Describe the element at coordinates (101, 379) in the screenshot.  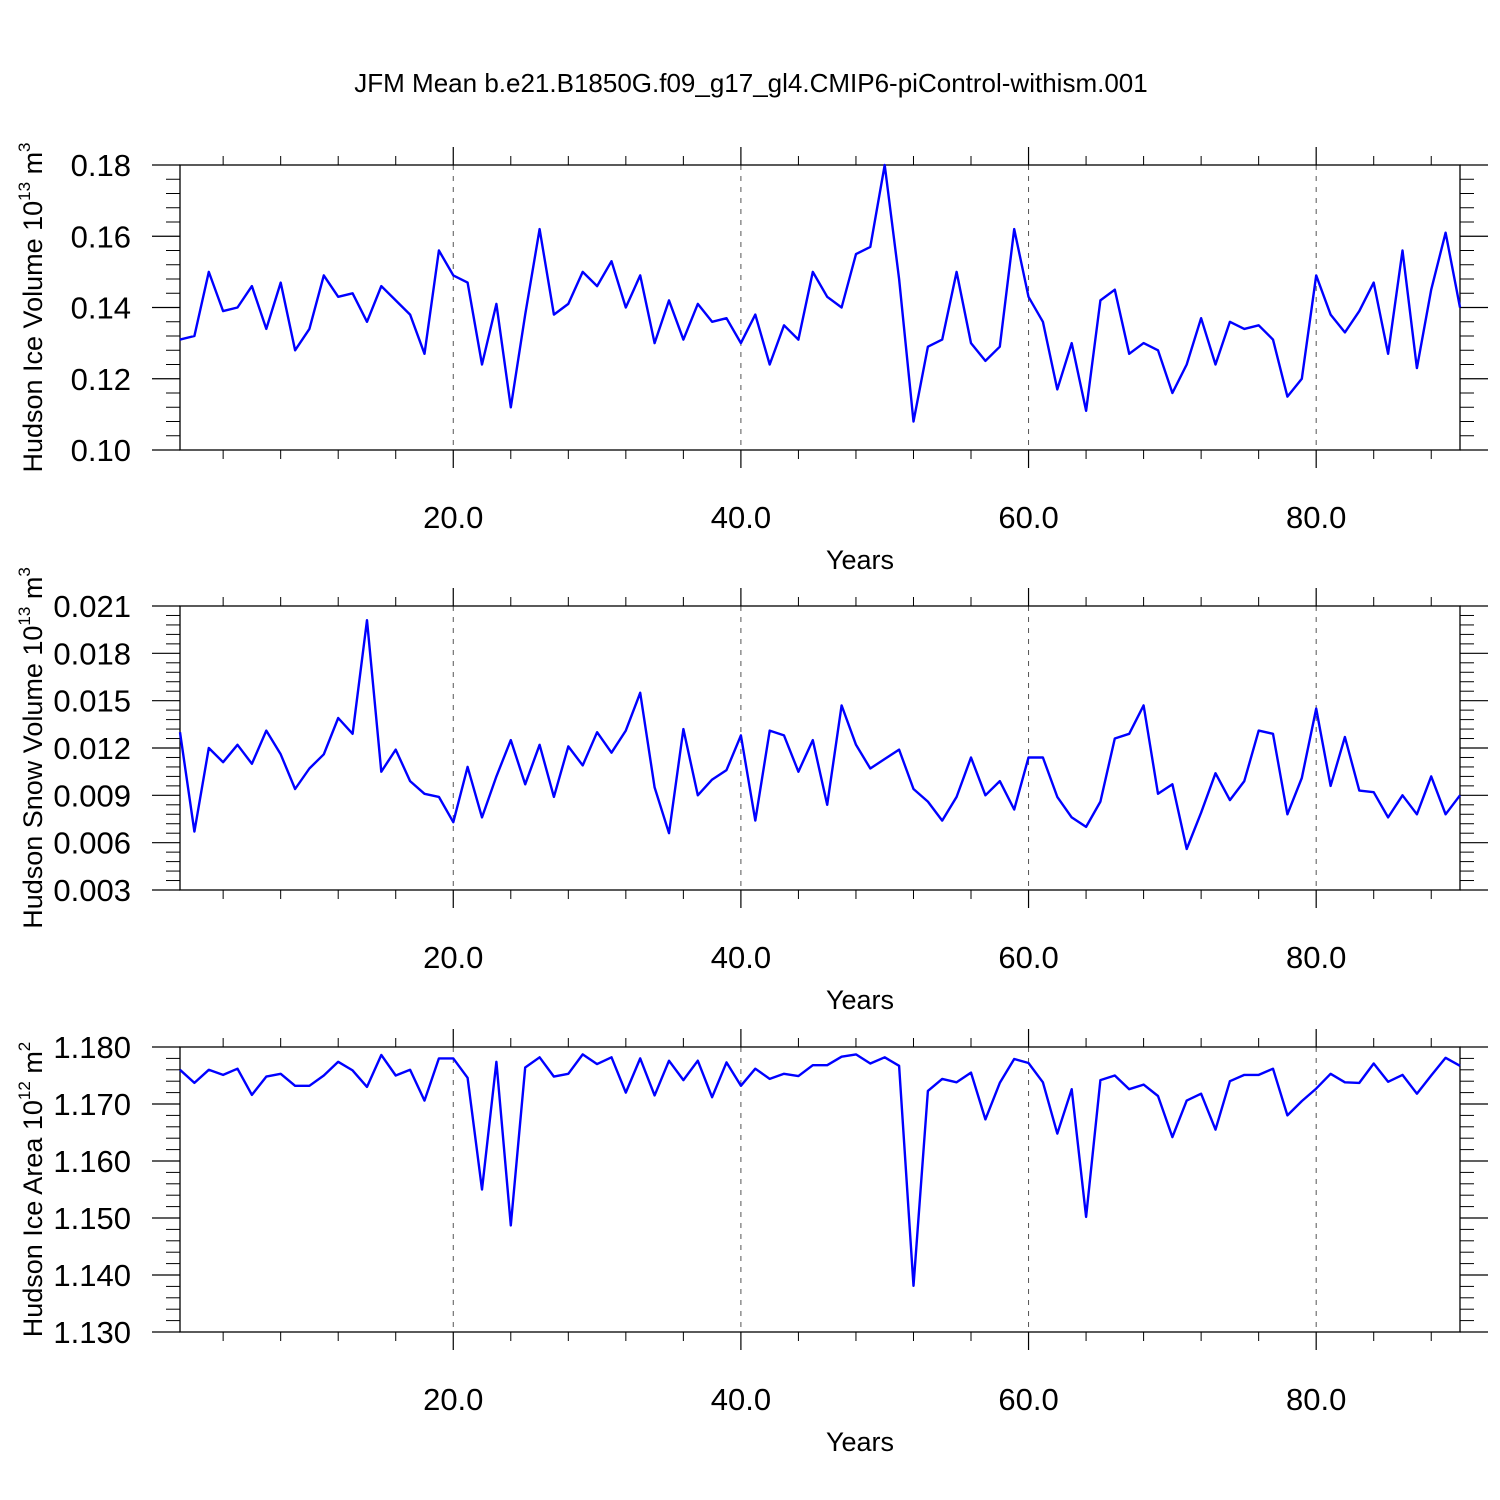
I see `y-tick-label-1: 0.12` at that location.